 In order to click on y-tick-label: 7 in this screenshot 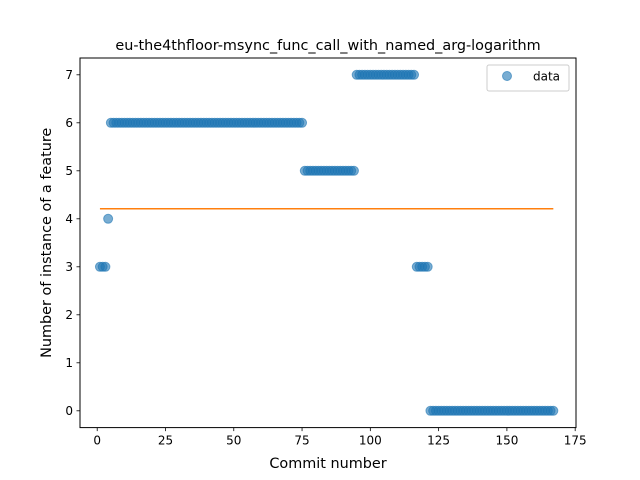, I will do `click(69, 75)`.